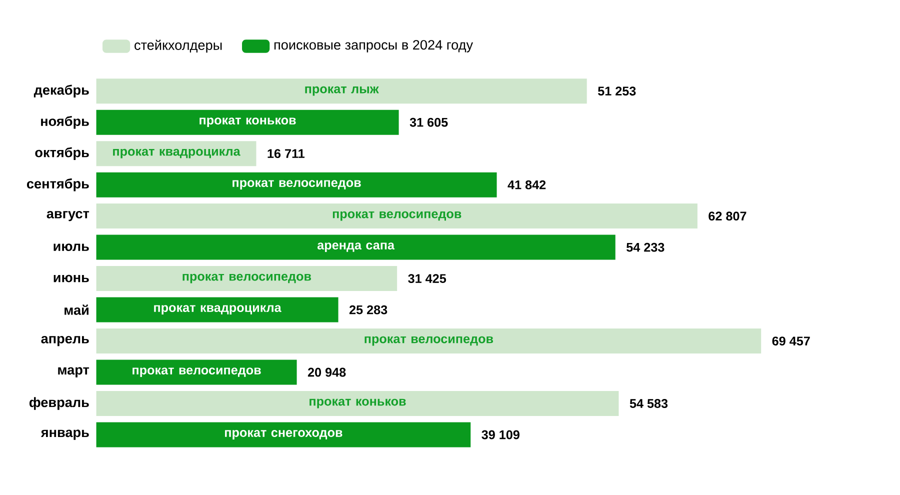 The width and height of the screenshot is (900, 495). I want to click on data-label: 51 253, so click(617, 91).